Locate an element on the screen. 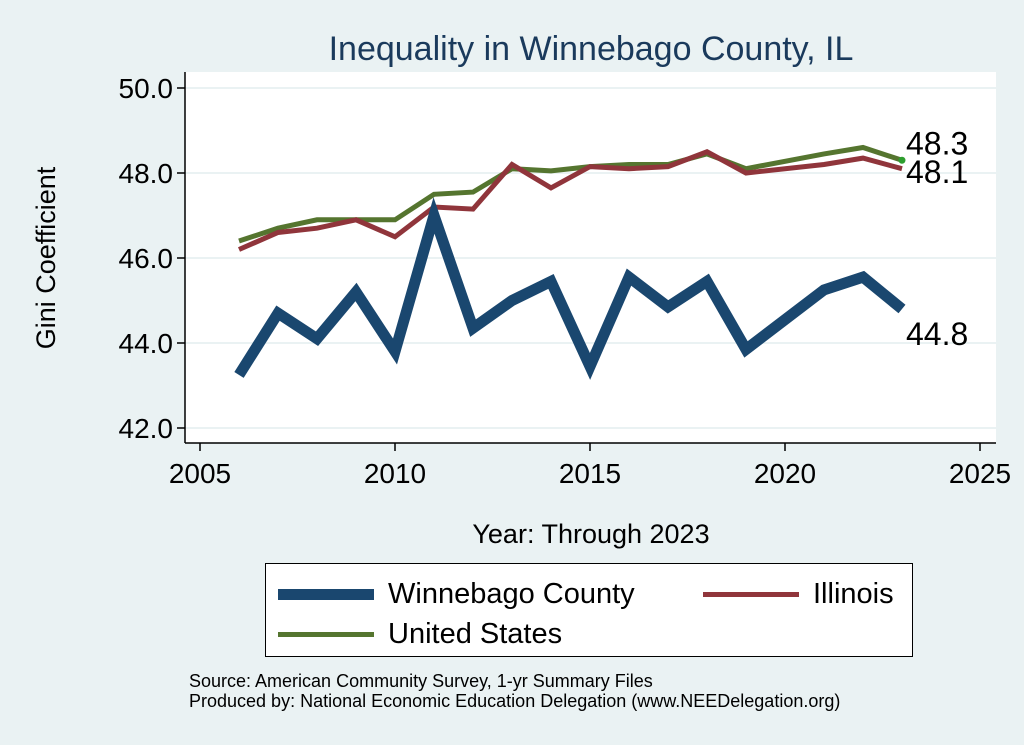 The width and height of the screenshot is (1024, 745). x-tick-label: 2005 is located at coordinates (200, 473).